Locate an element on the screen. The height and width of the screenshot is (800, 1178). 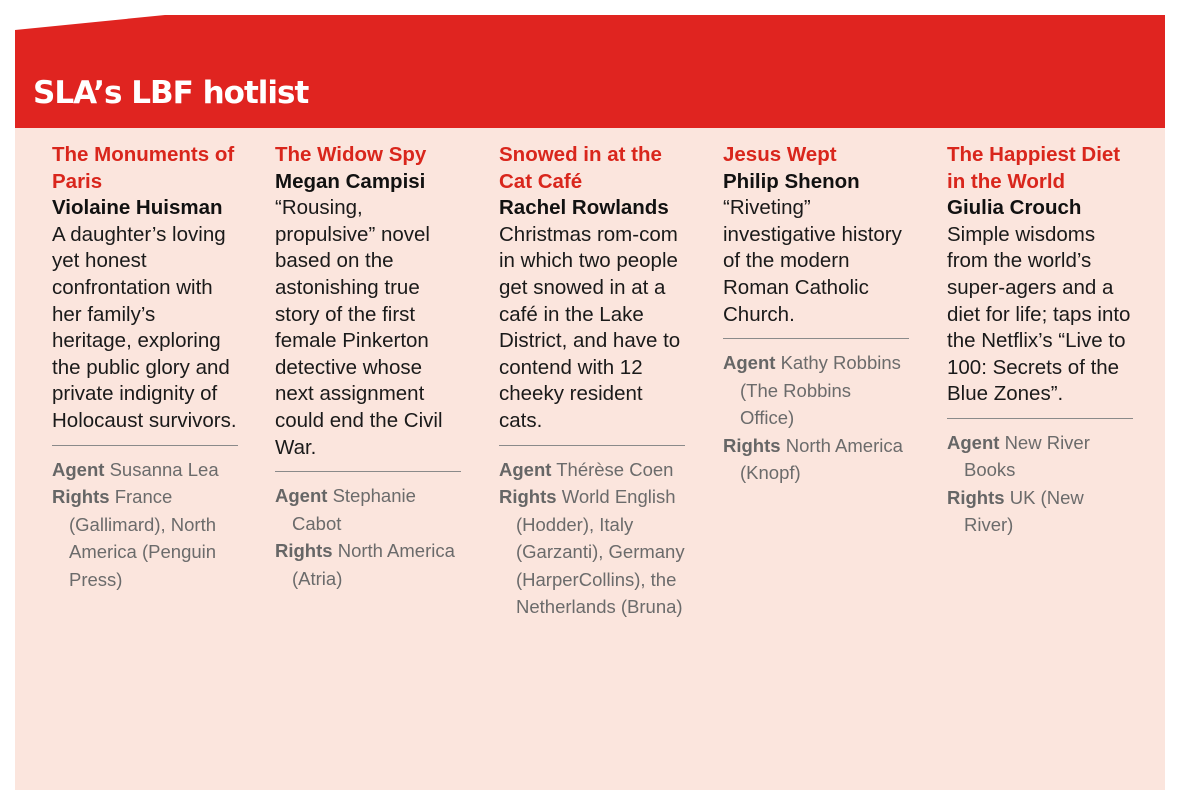
rights-detail: North America (Knopf) is located at coordinates (821, 459).